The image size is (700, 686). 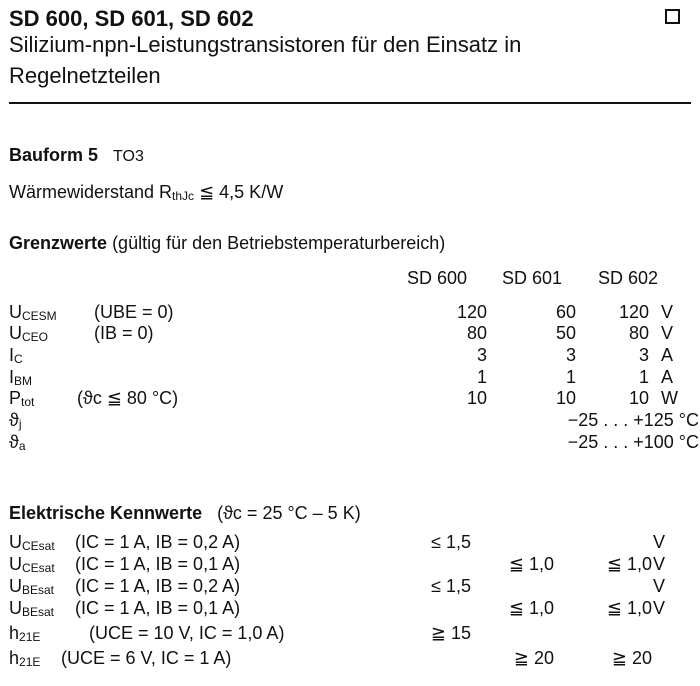 What do you see at coordinates (354, 356) in the screenshot?
I see `table-row: IC 3 3 3 A` at bounding box center [354, 356].